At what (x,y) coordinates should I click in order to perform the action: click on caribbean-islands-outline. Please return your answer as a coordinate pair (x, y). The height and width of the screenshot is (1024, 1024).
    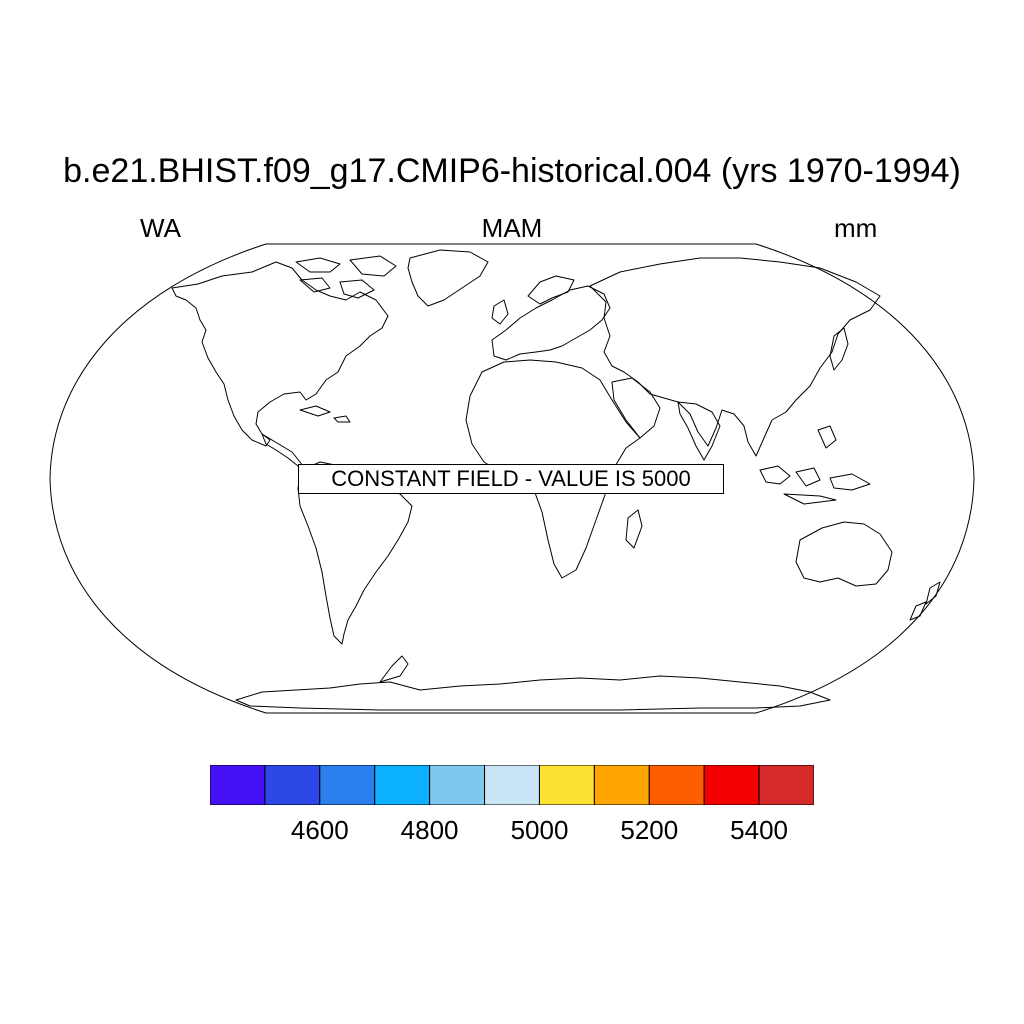
    Looking at the image, I should click on (325, 414).